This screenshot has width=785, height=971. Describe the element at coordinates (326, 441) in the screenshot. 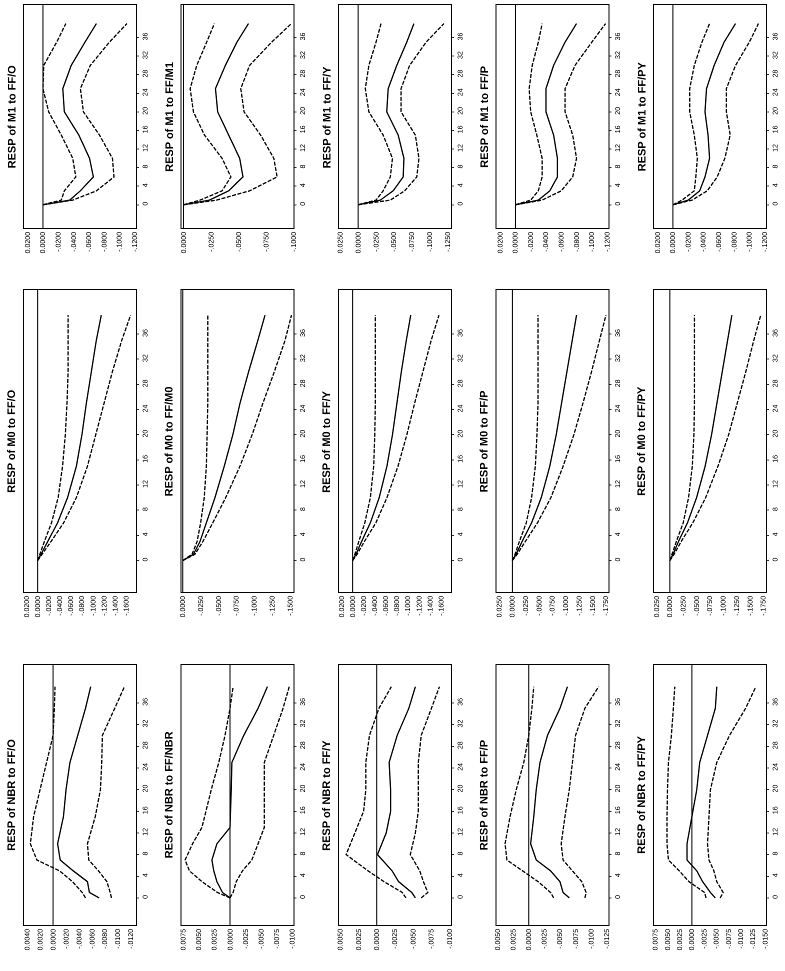

I see `text: RESP of M0 to FF/Y` at that location.